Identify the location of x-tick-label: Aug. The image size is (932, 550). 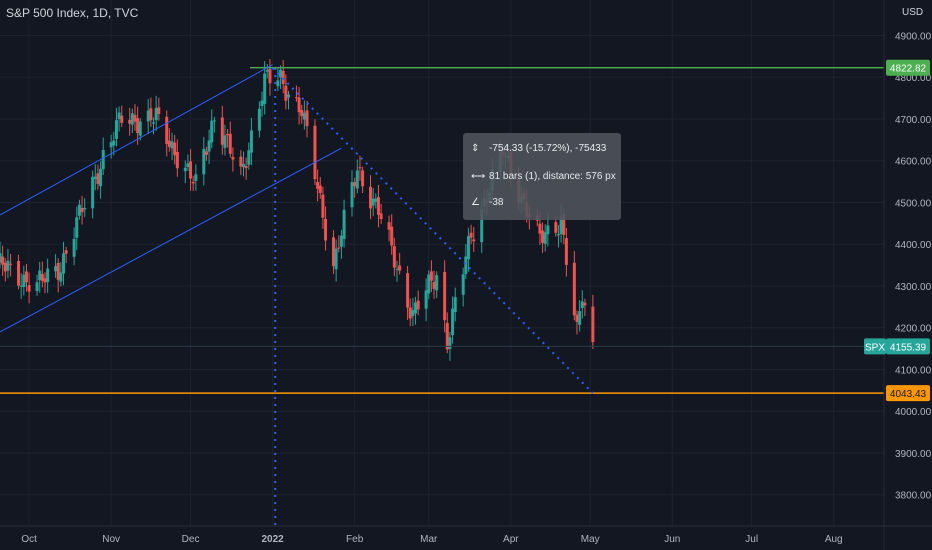
(834, 539).